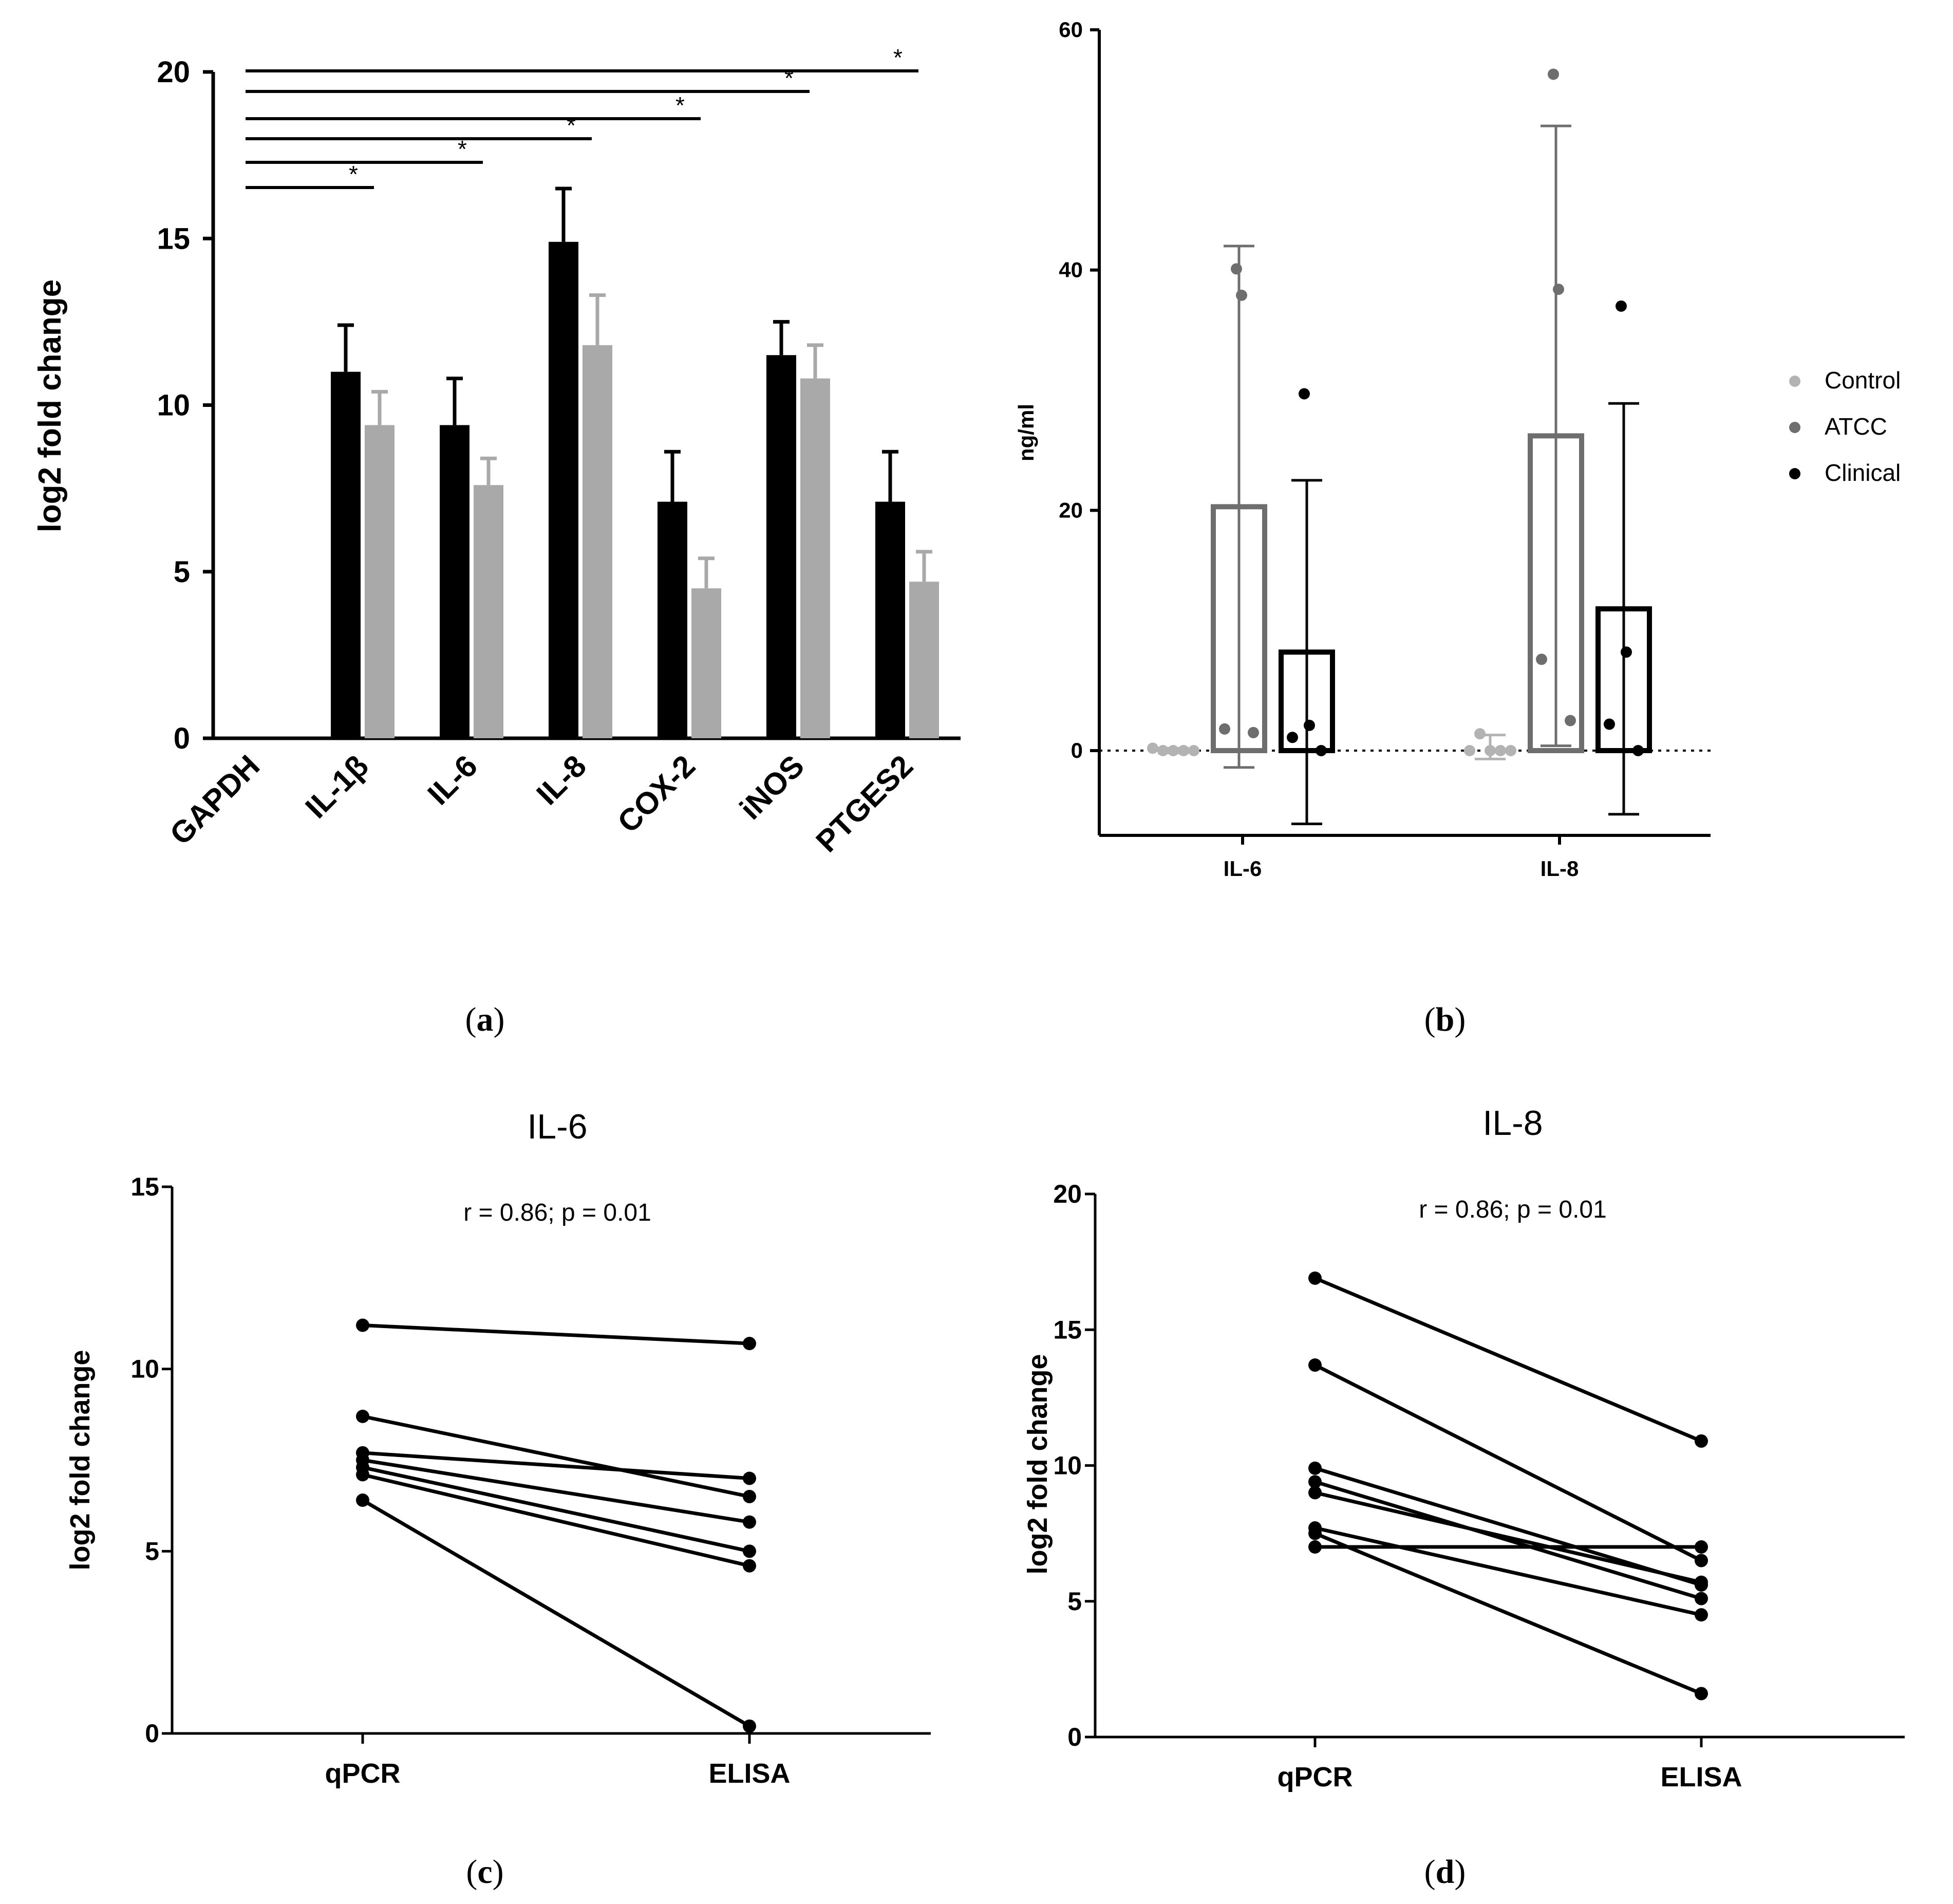 Image resolution: width=1953 pixels, height=1904 pixels. Describe the element at coordinates (173, 238) in the screenshot. I see `panel-a-y-tick-label: 15` at that location.